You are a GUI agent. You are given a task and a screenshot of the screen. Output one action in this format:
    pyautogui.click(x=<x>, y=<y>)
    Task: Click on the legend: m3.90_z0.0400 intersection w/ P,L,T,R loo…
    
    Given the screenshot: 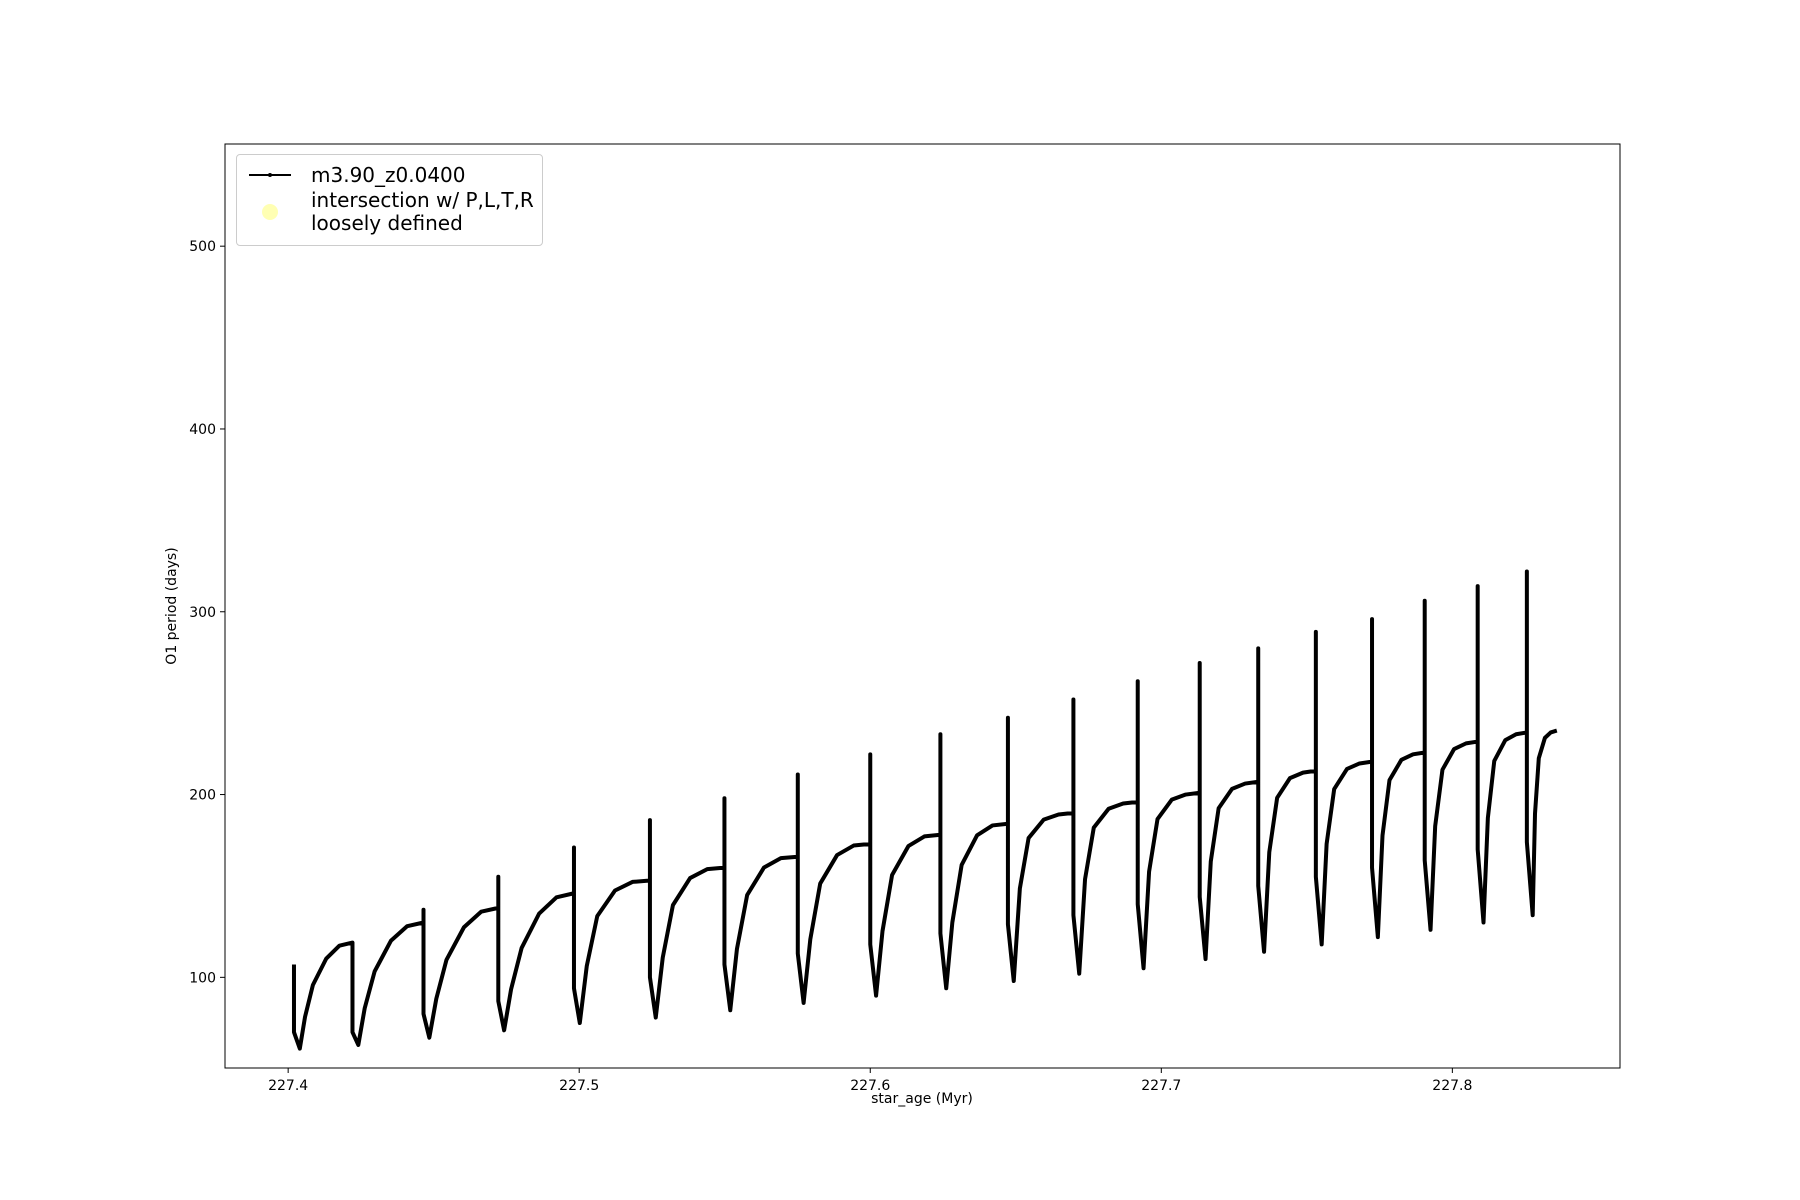 What is the action you would take?
    pyautogui.click(x=389, y=200)
    